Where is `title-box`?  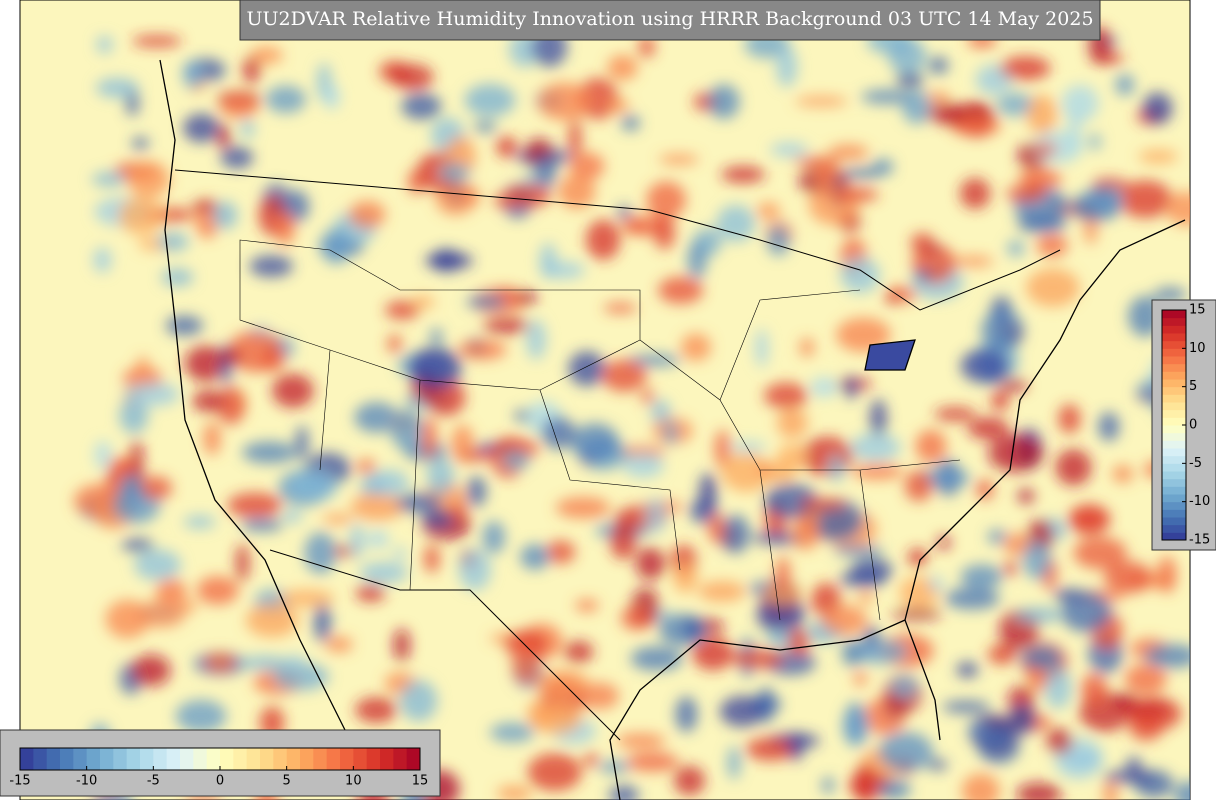 title-box is located at coordinates (670, 20).